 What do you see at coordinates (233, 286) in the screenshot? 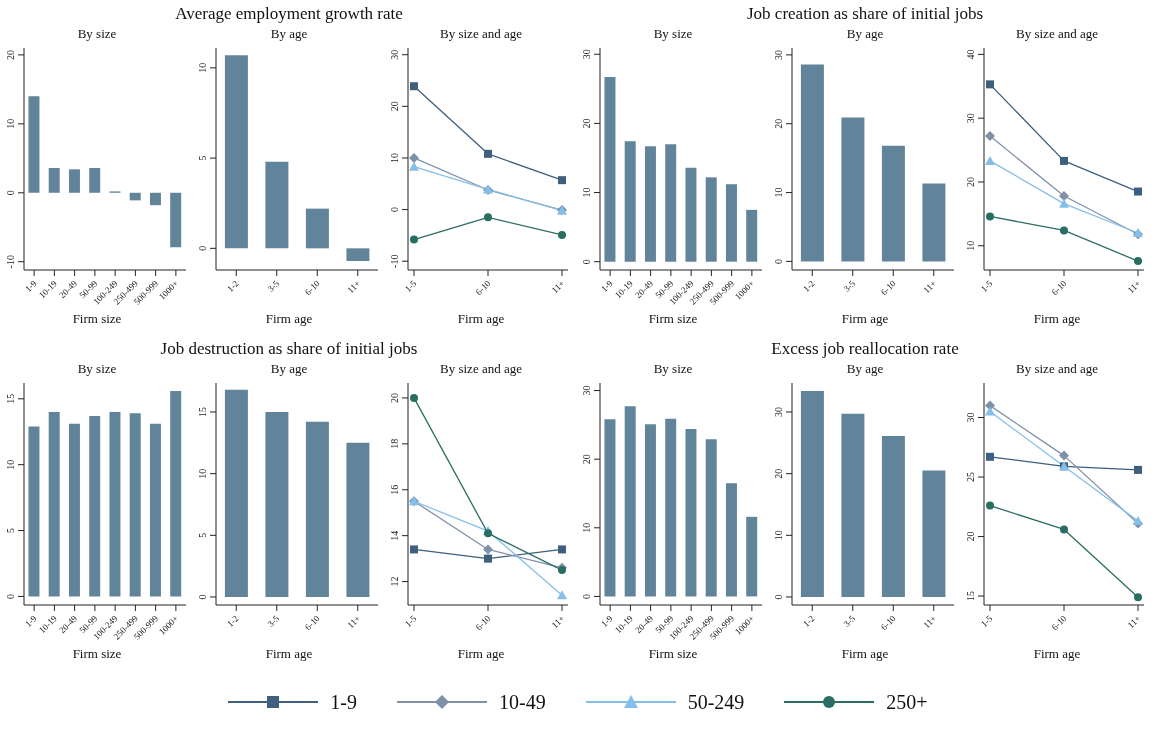
I see `x-tick-label: 1-2` at bounding box center [233, 286].